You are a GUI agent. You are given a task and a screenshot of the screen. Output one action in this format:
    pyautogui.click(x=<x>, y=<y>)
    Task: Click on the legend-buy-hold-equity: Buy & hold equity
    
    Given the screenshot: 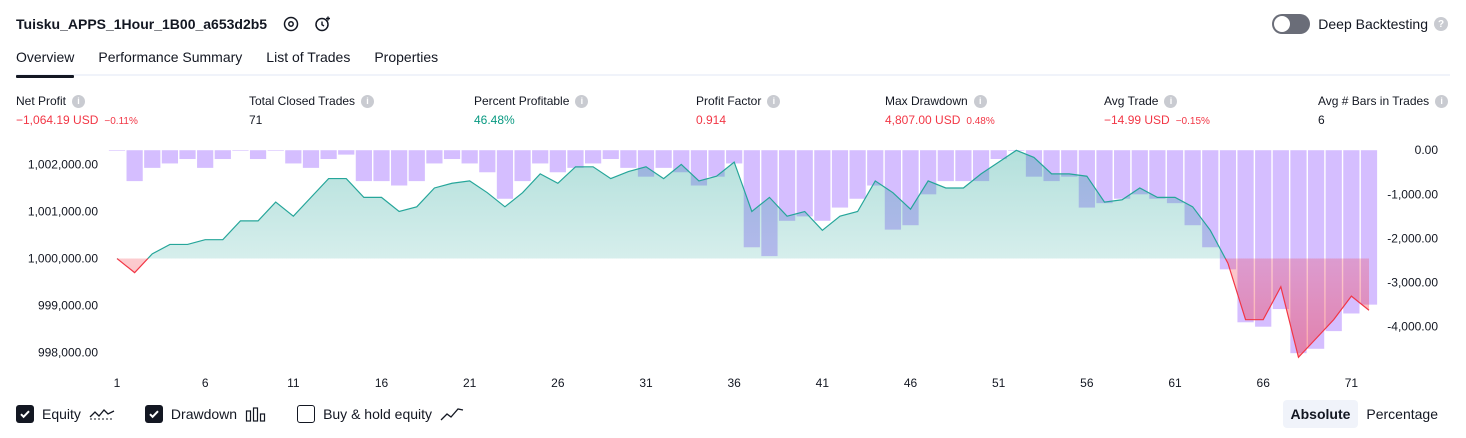 What is the action you would take?
    pyautogui.click(x=380, y=414)
    